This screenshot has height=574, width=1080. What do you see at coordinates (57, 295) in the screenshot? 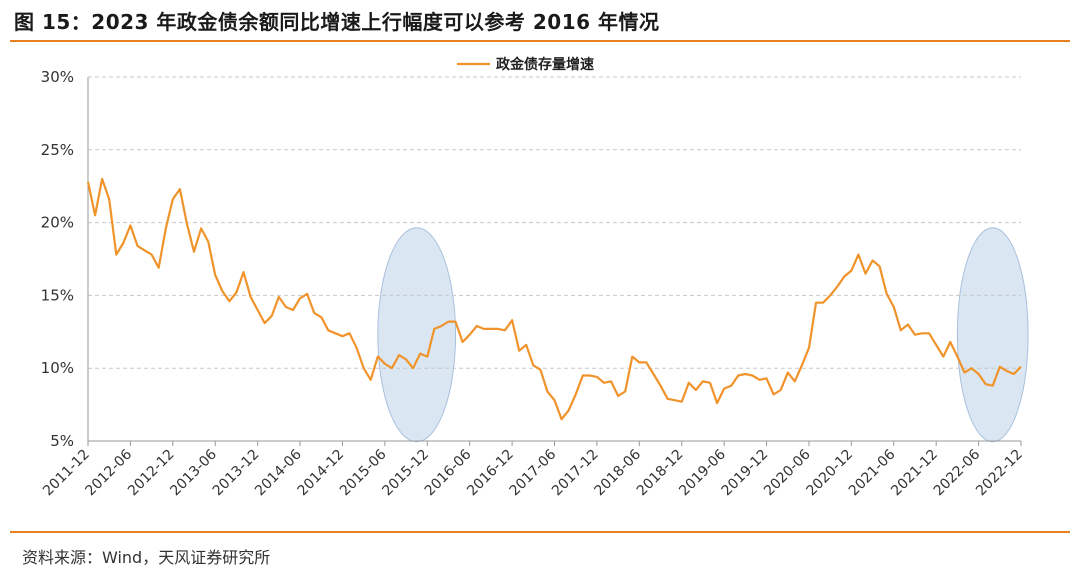
I see `y-tick-label: 15%` at bounding box center [57, 295].